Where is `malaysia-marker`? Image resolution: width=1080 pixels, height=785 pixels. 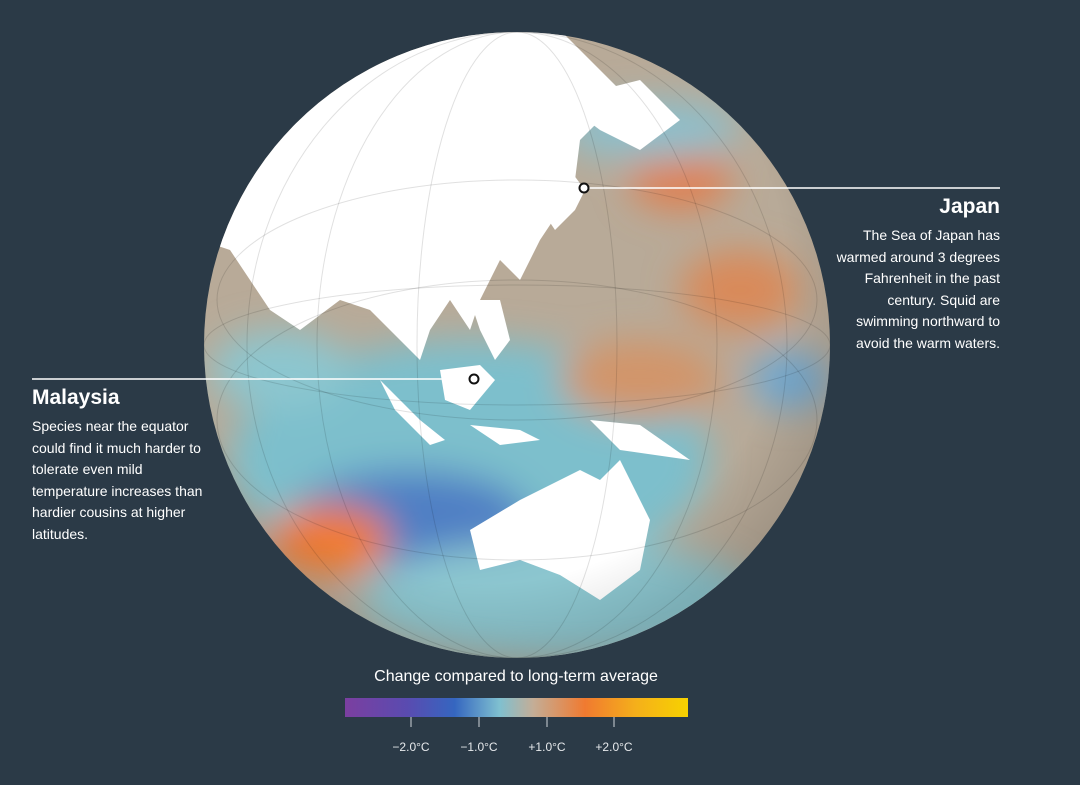
malaysia-marker is located at coordinates (474, 379).